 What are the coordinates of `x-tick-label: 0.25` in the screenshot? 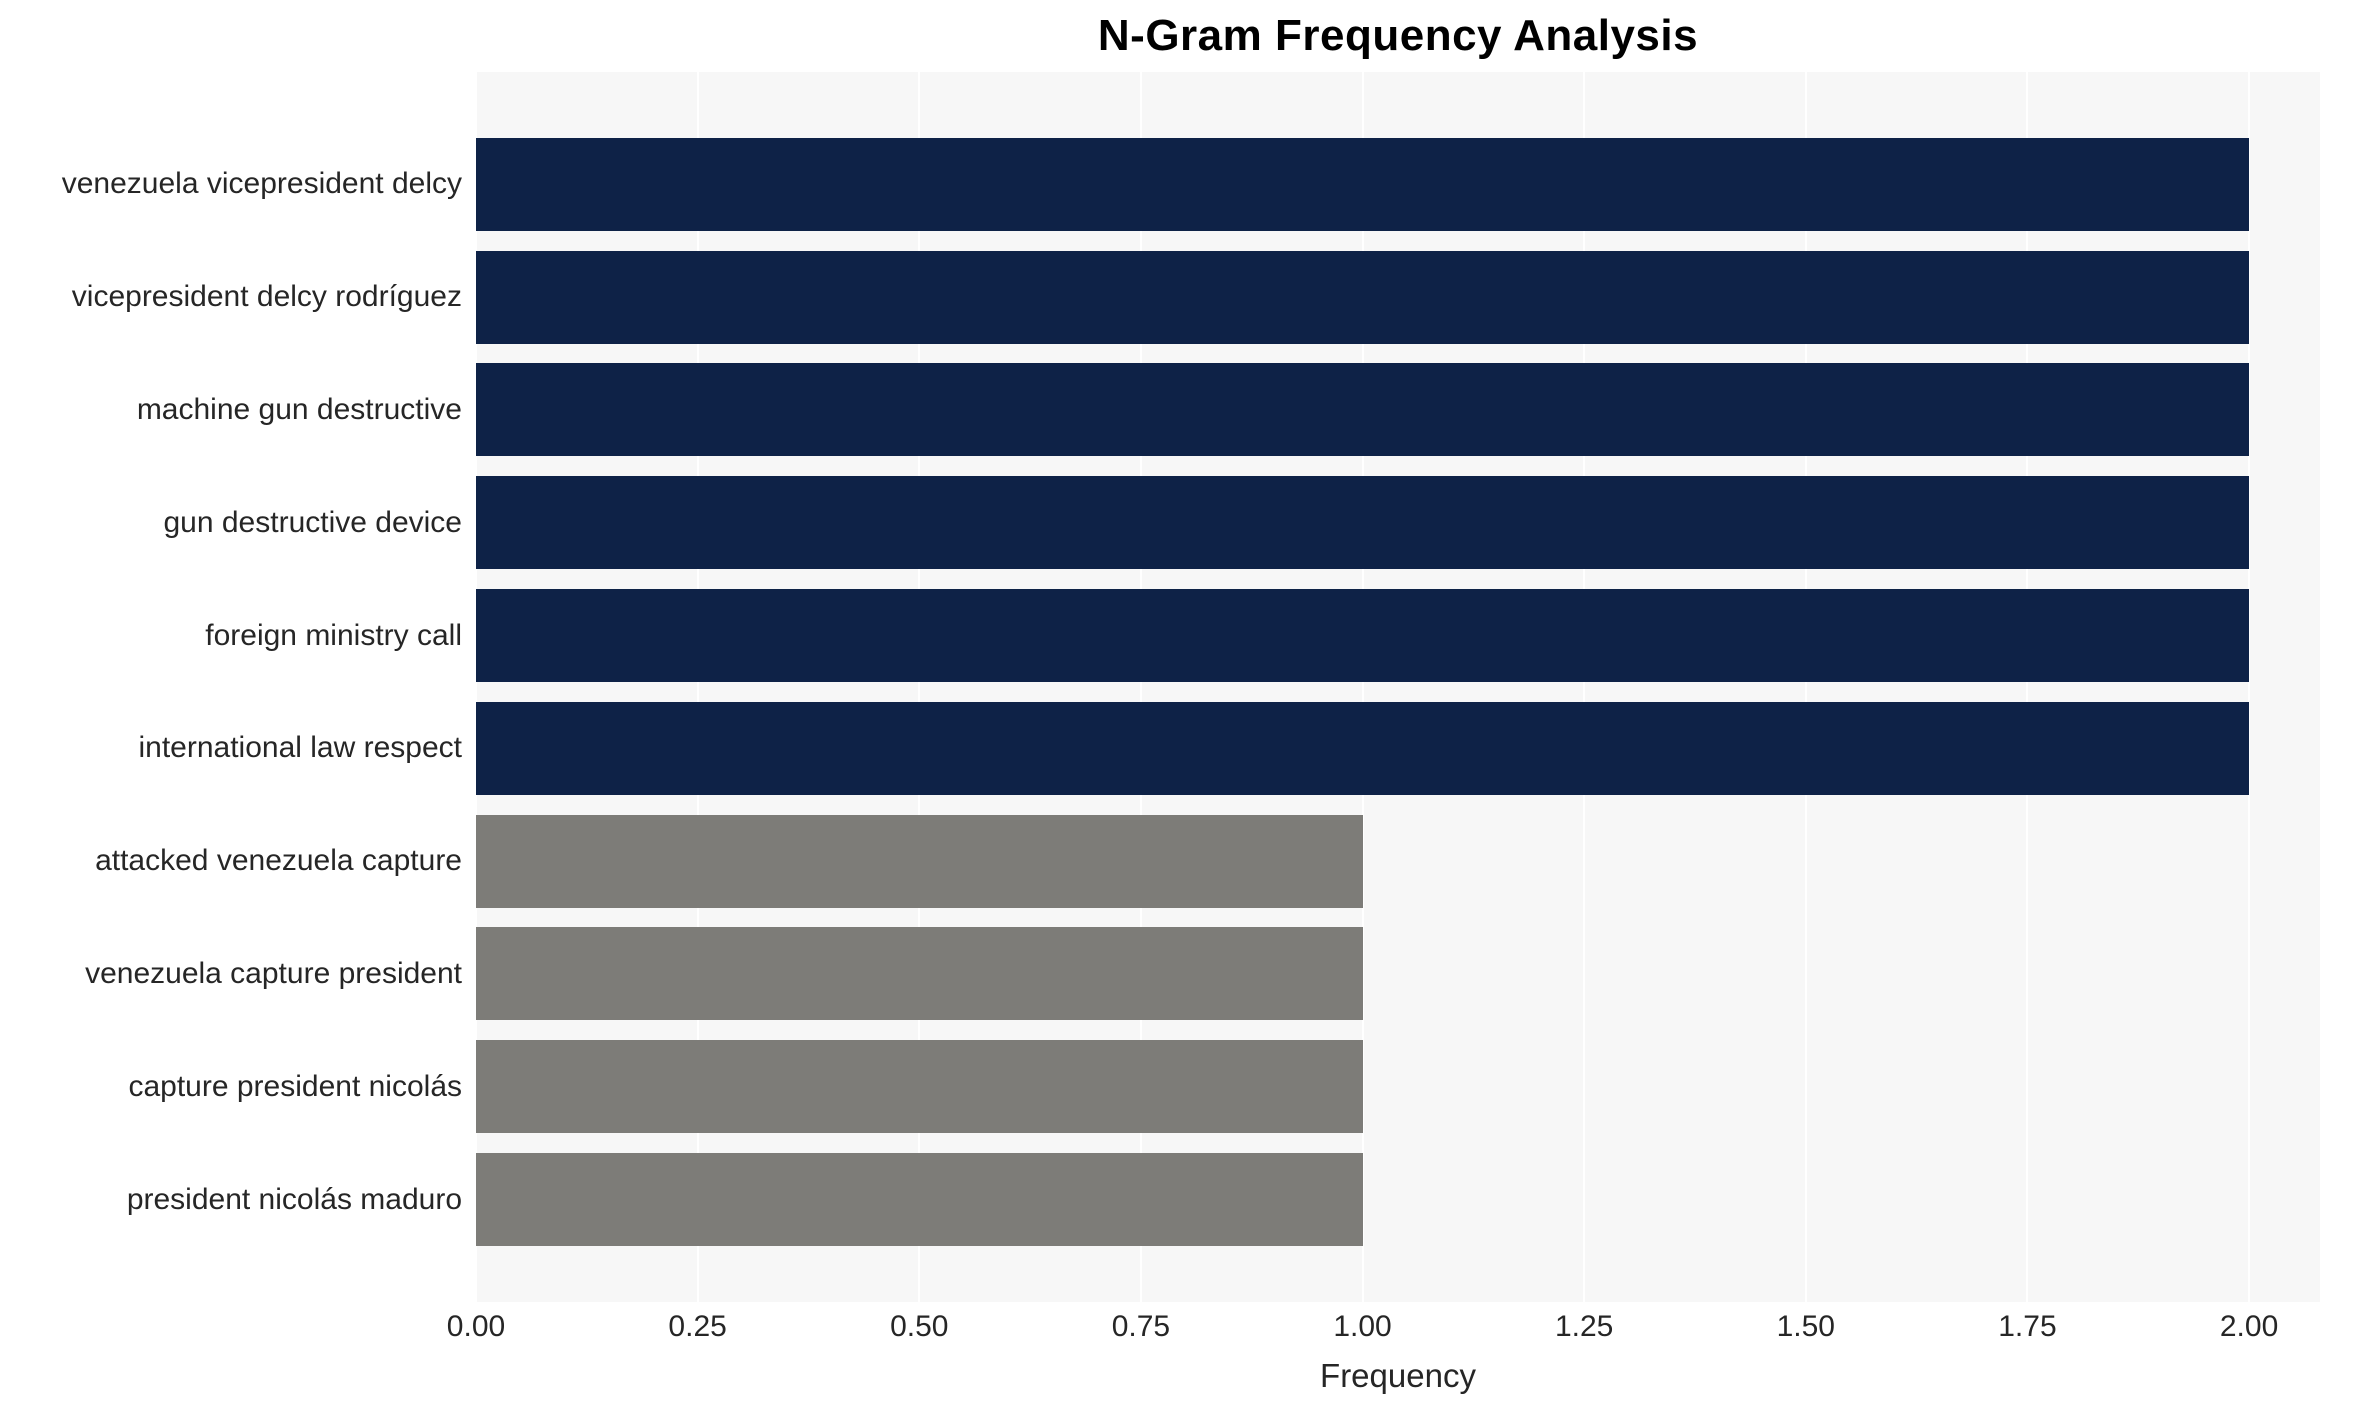 It's located at (697, 1326).